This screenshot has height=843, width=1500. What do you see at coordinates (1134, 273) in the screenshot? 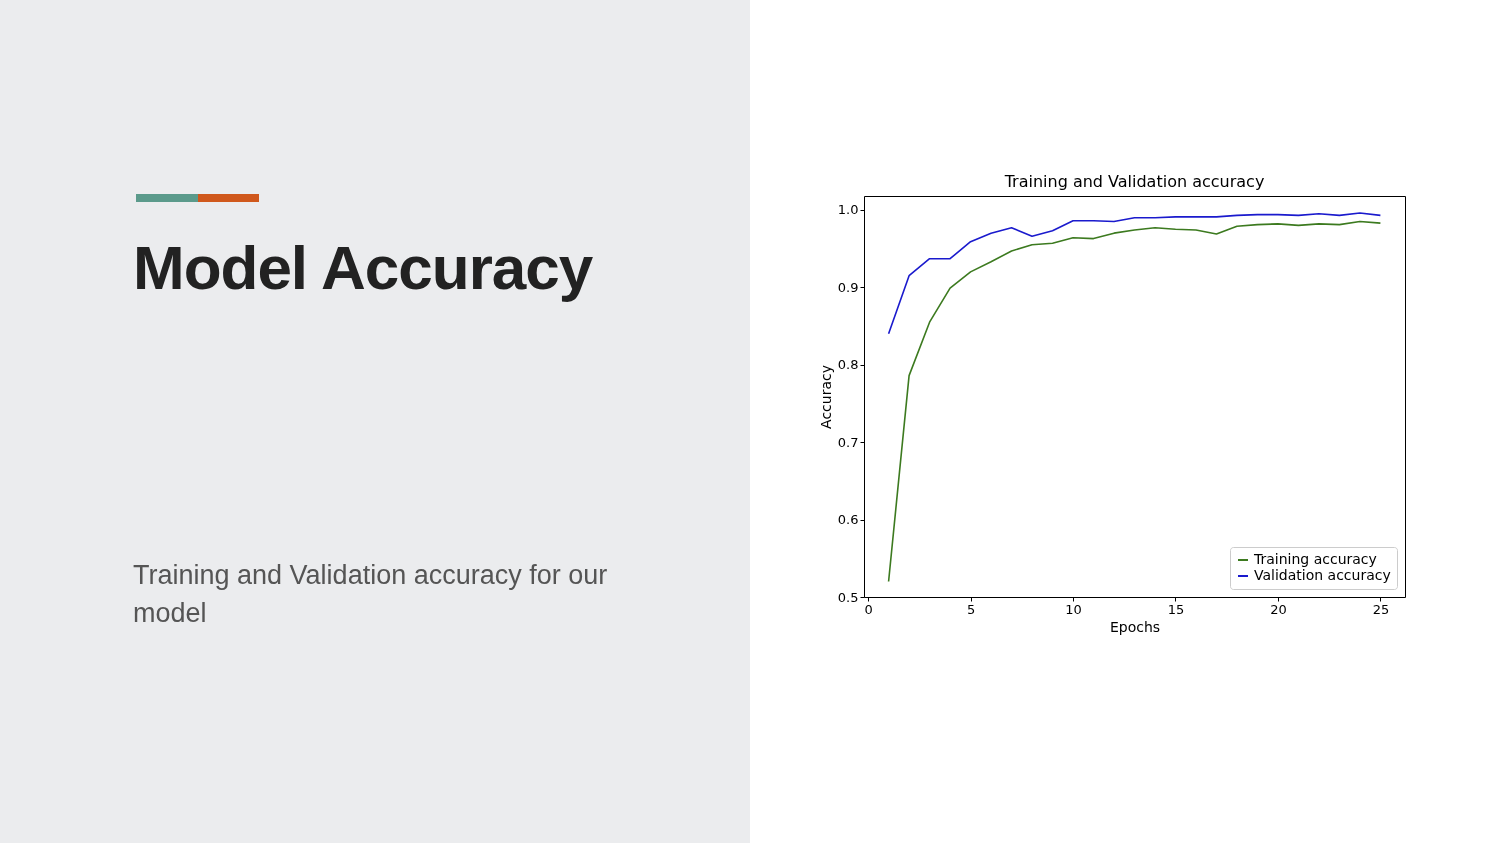
I see `line-series` at bounding box center [1134, 273].